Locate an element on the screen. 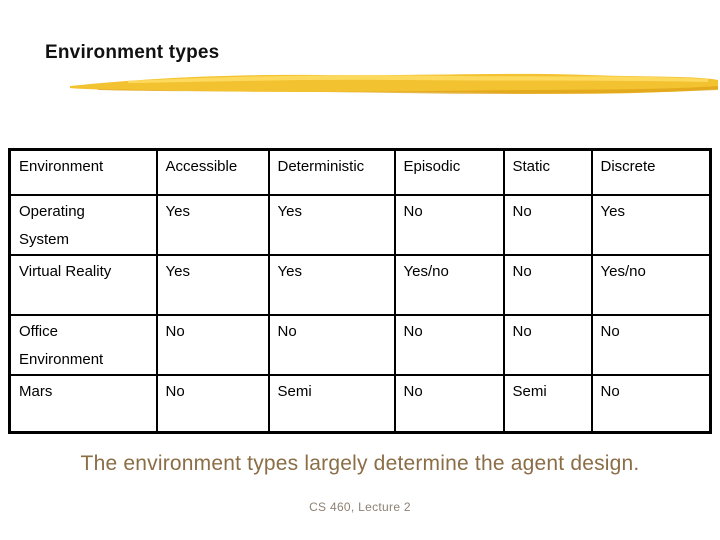  slide-title: Environment types is located at coordinates (132, 52).